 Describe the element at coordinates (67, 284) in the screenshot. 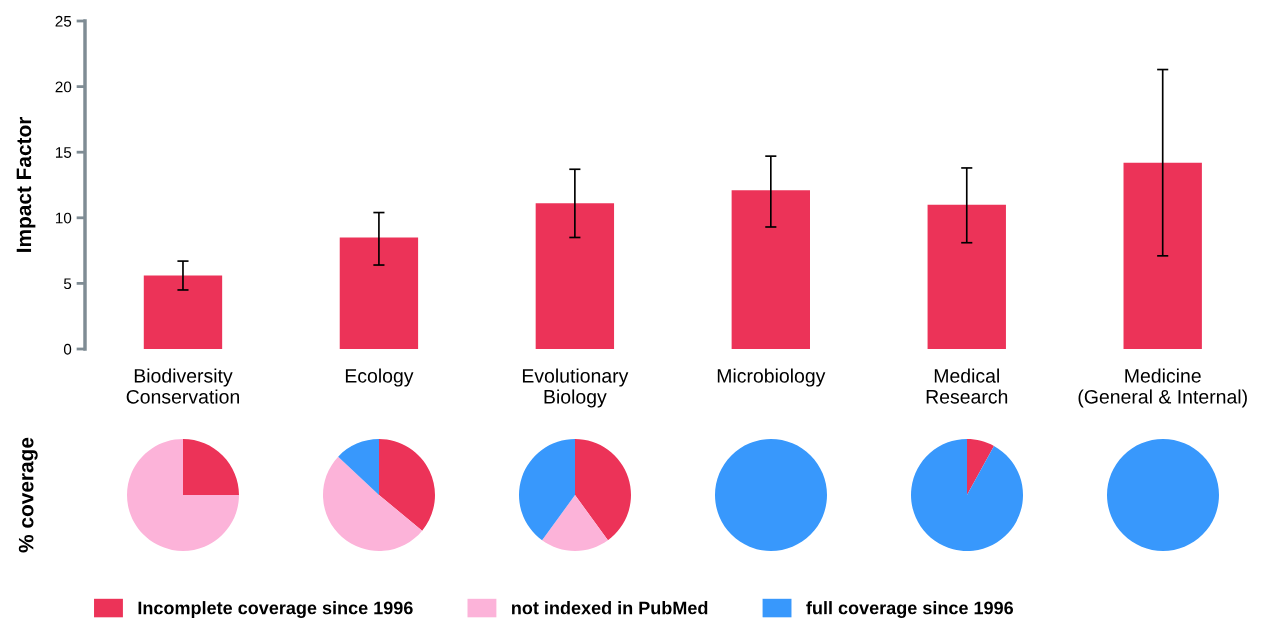

I see `y-tick-label: 5` at that location.